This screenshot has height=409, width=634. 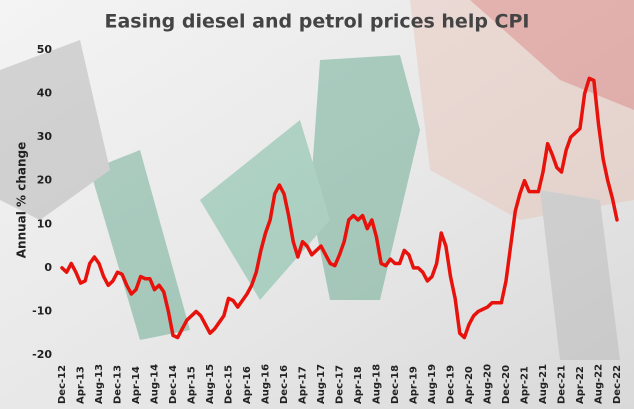 I want to click on x-tick-label: Aug-17, so click(x=321, y=384).